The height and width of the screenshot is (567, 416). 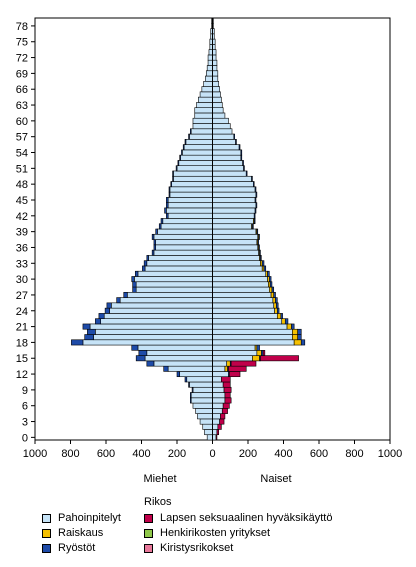 What do you see at coordinates (22, 328) in the screenshot?
I see `y-tick-label: 21` at bounding box center [22, 328].